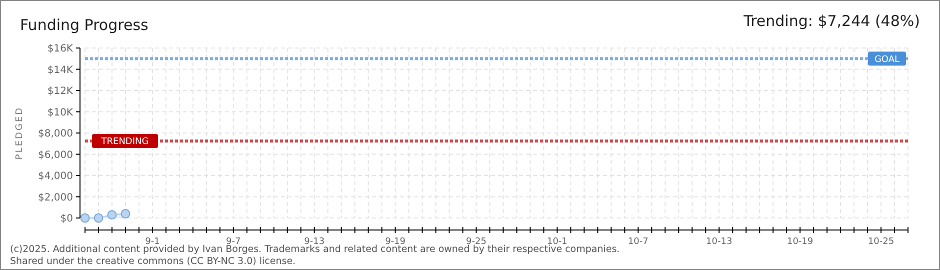 This screenshot has width=940, height=270. What do you see at coordinates (55, 155) in the screenshot?
I see `y-tick-label: $6,000` at bounding box center [55, 155].